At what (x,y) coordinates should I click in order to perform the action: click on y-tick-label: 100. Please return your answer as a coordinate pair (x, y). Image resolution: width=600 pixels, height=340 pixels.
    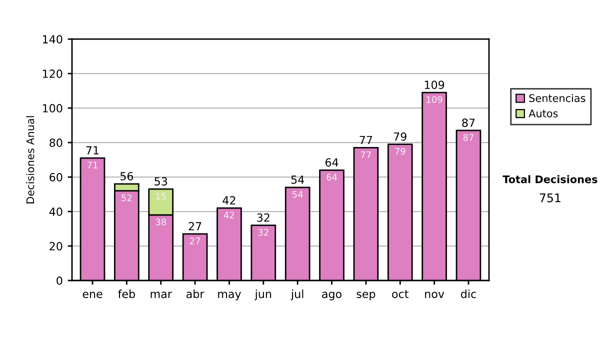
    Looking at the image, I should click on (52, 108).